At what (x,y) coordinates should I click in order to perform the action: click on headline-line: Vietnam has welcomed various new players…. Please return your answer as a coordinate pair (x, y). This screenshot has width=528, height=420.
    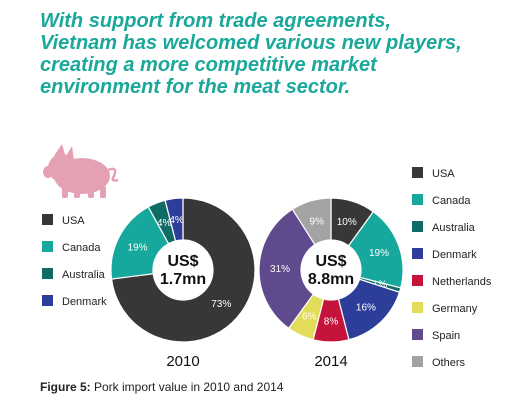
    Looking at the image, I should click on (251, 43).